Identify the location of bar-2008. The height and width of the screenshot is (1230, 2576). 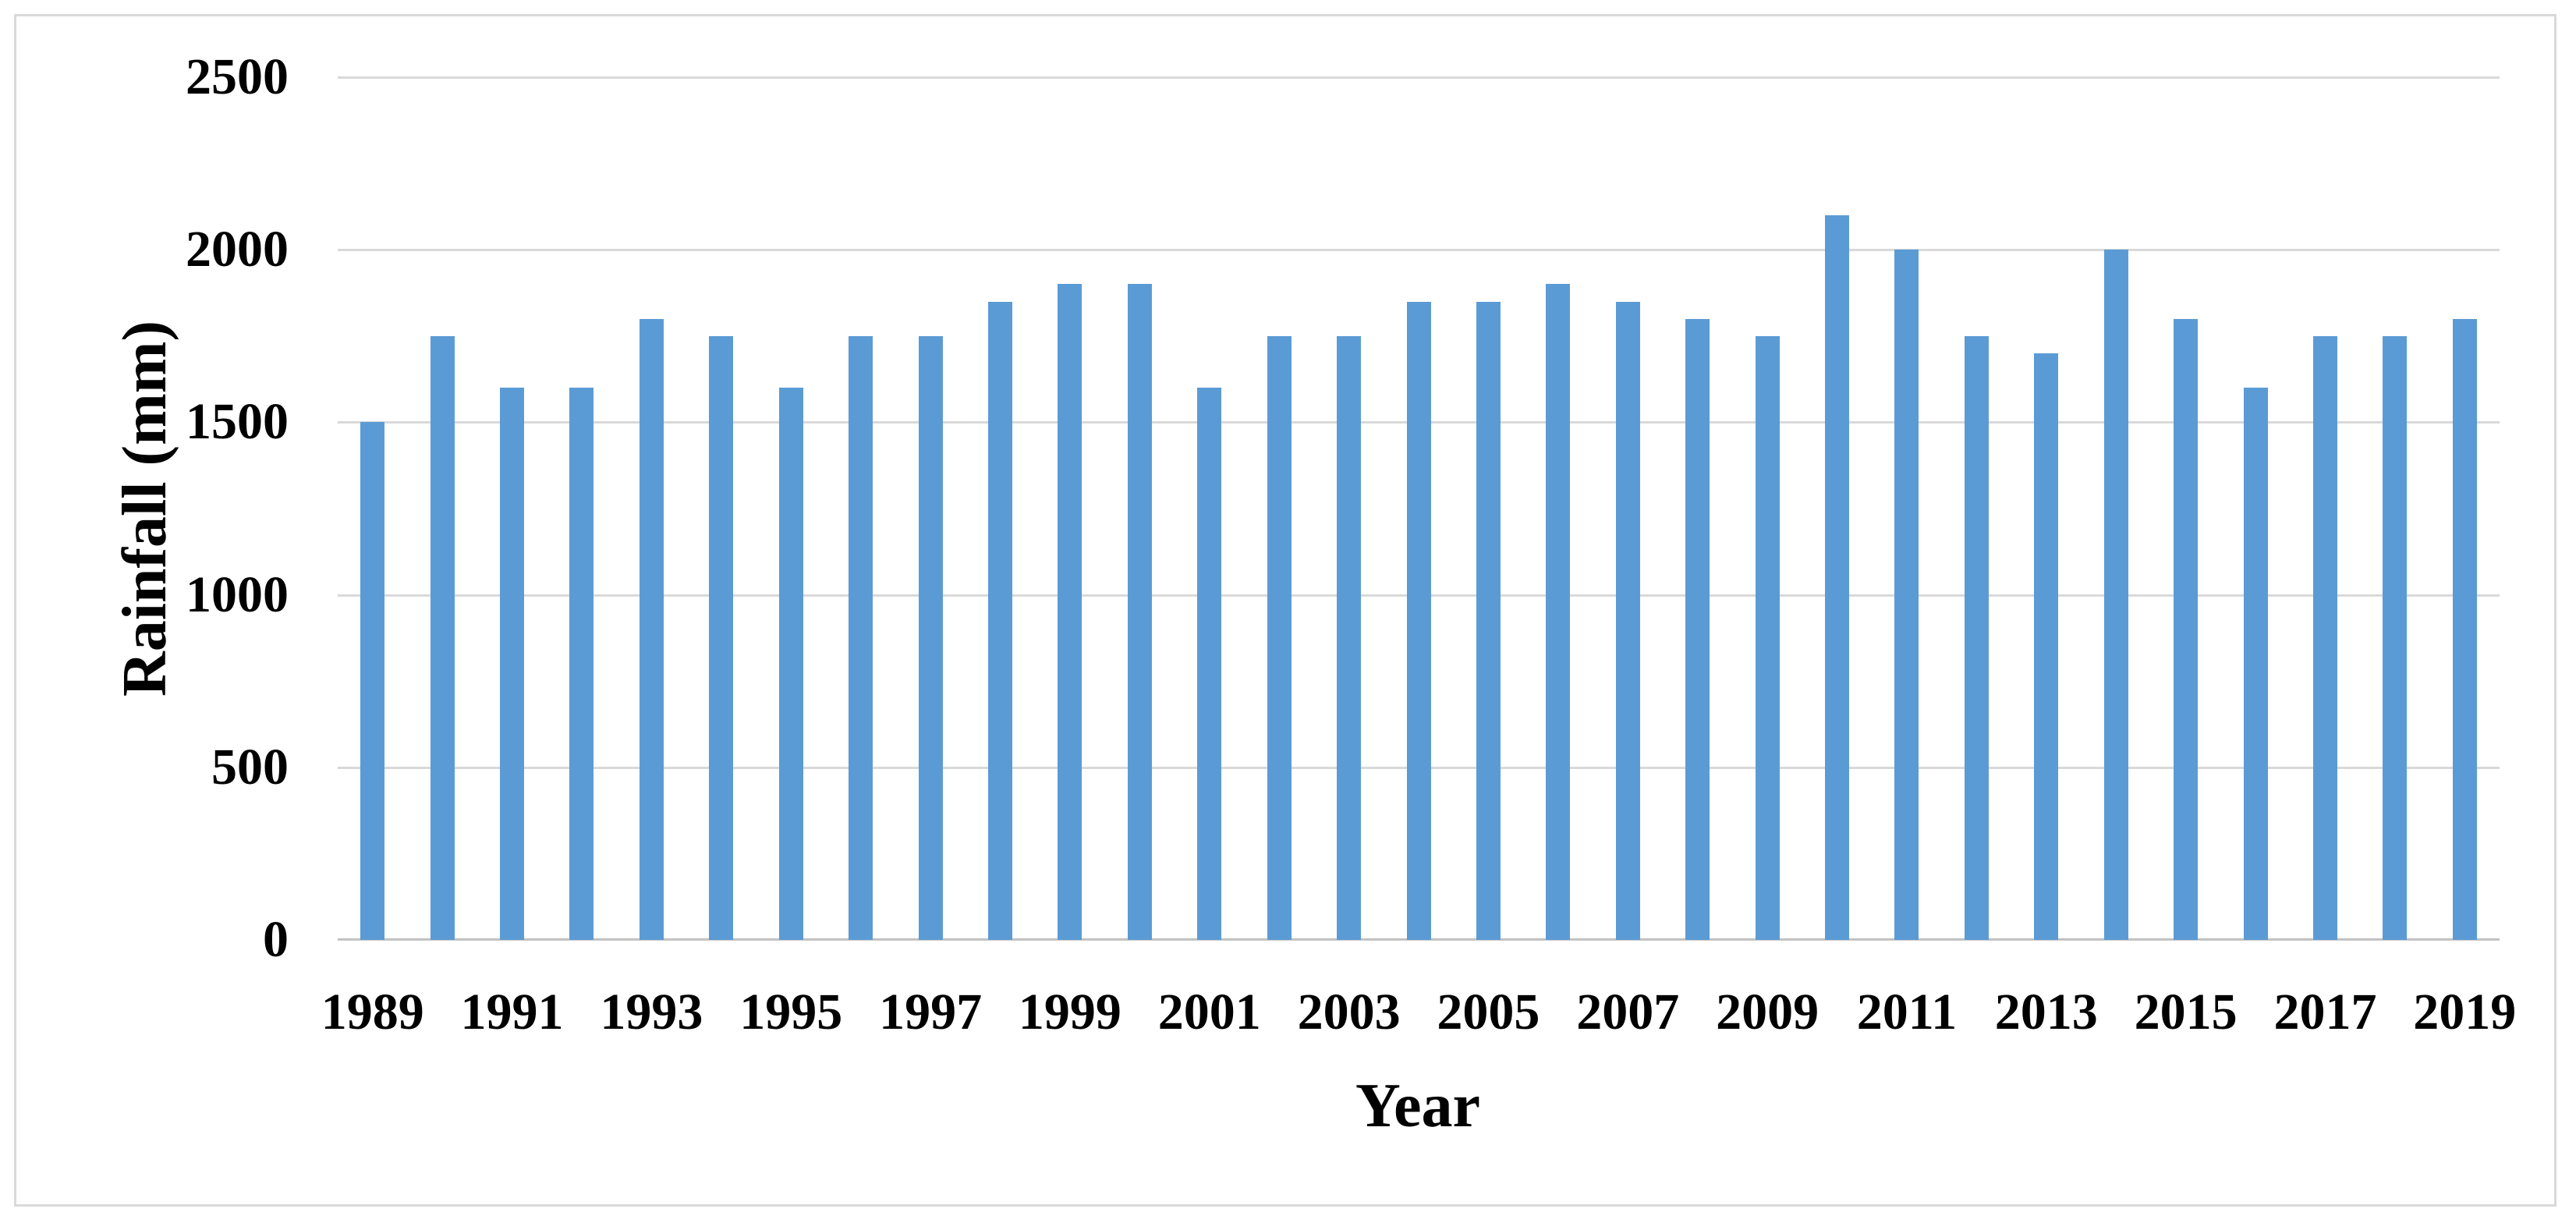
(1697, 629).